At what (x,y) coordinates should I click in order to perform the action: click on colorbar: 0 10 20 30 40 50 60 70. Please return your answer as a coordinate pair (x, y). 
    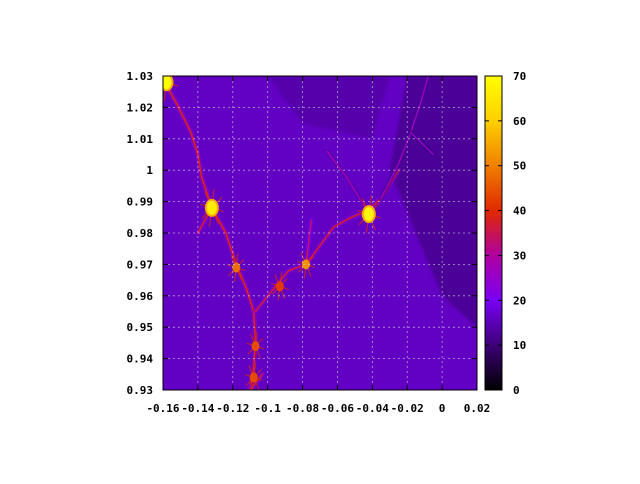
    Looking at the image, I should click on (505, 233).